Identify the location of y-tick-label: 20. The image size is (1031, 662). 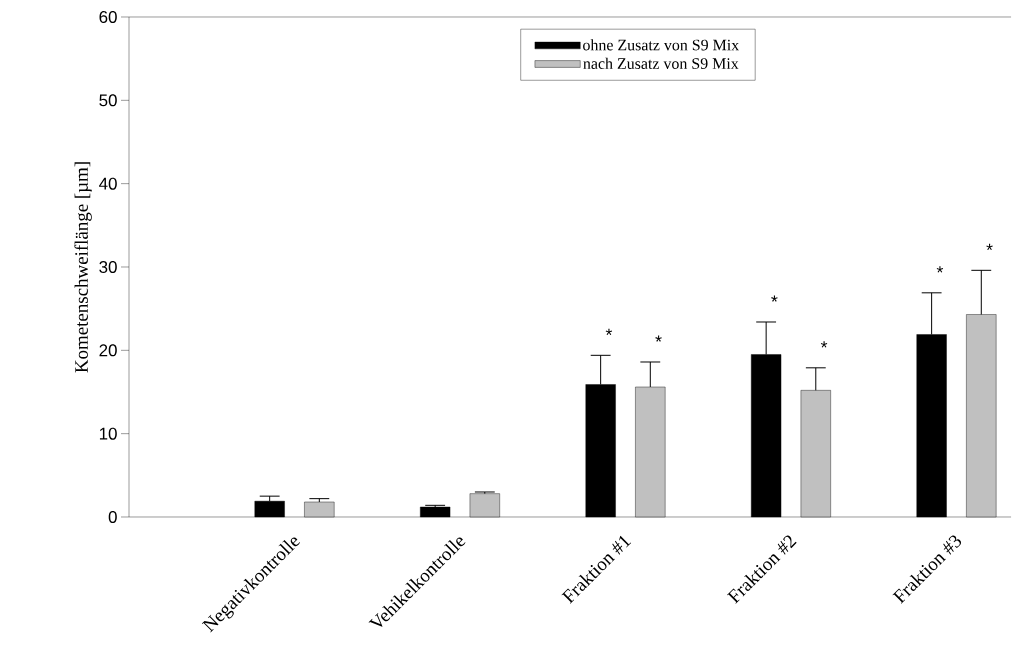
(108, 350).